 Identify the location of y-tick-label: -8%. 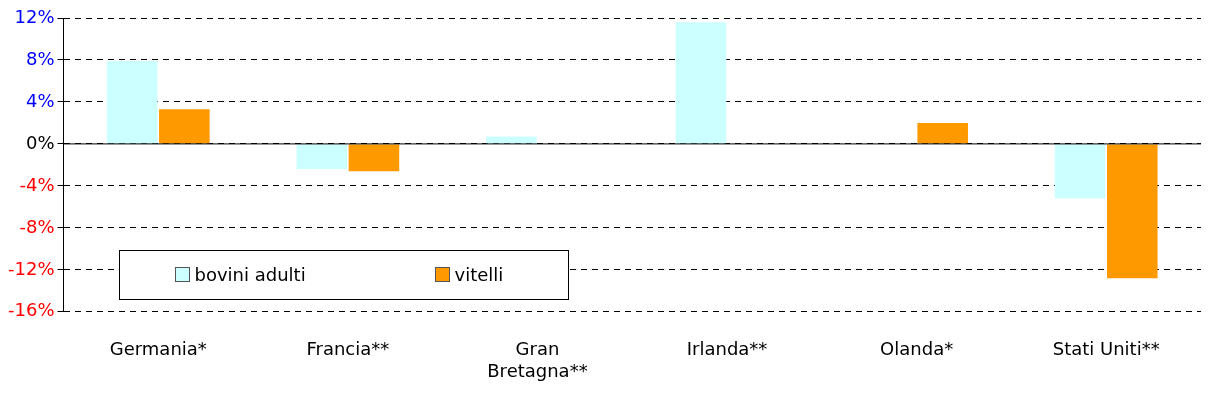
(37, 226).